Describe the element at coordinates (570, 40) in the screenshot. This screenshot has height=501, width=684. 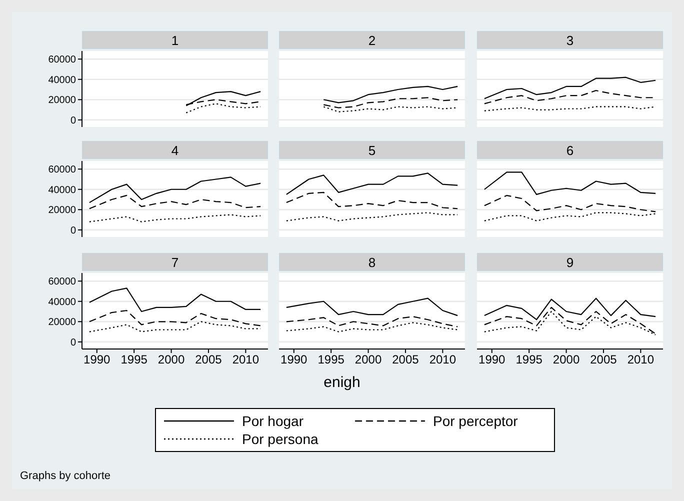
I see `chart-title: 3` at that location.